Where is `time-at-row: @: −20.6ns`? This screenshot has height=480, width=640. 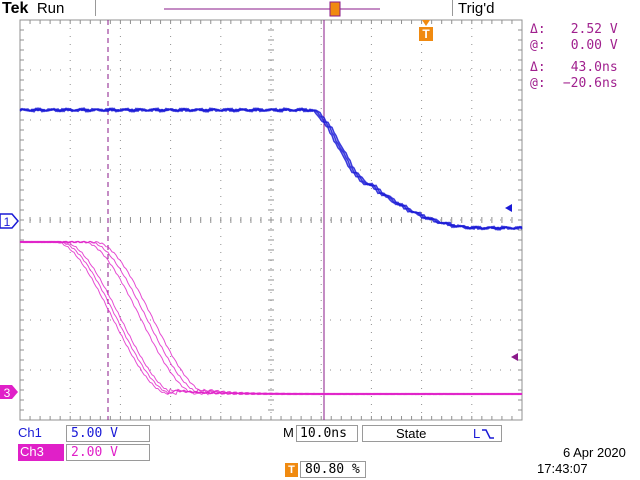 time-at-row: @: −20.6ns is located at coordinates (574, 83).